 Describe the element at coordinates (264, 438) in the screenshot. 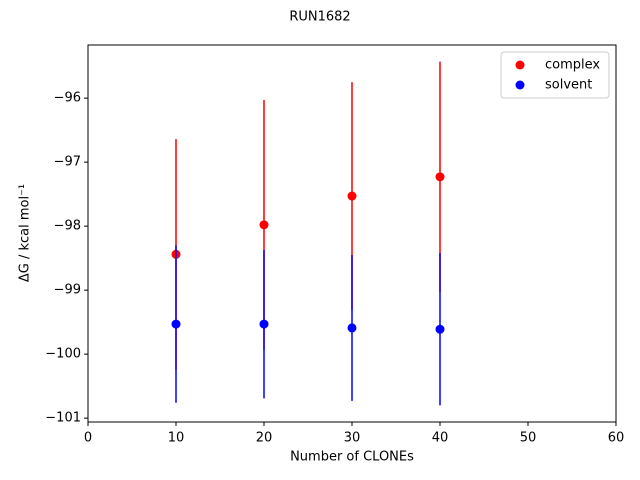

I see `x-tick-label: 20` at that location.